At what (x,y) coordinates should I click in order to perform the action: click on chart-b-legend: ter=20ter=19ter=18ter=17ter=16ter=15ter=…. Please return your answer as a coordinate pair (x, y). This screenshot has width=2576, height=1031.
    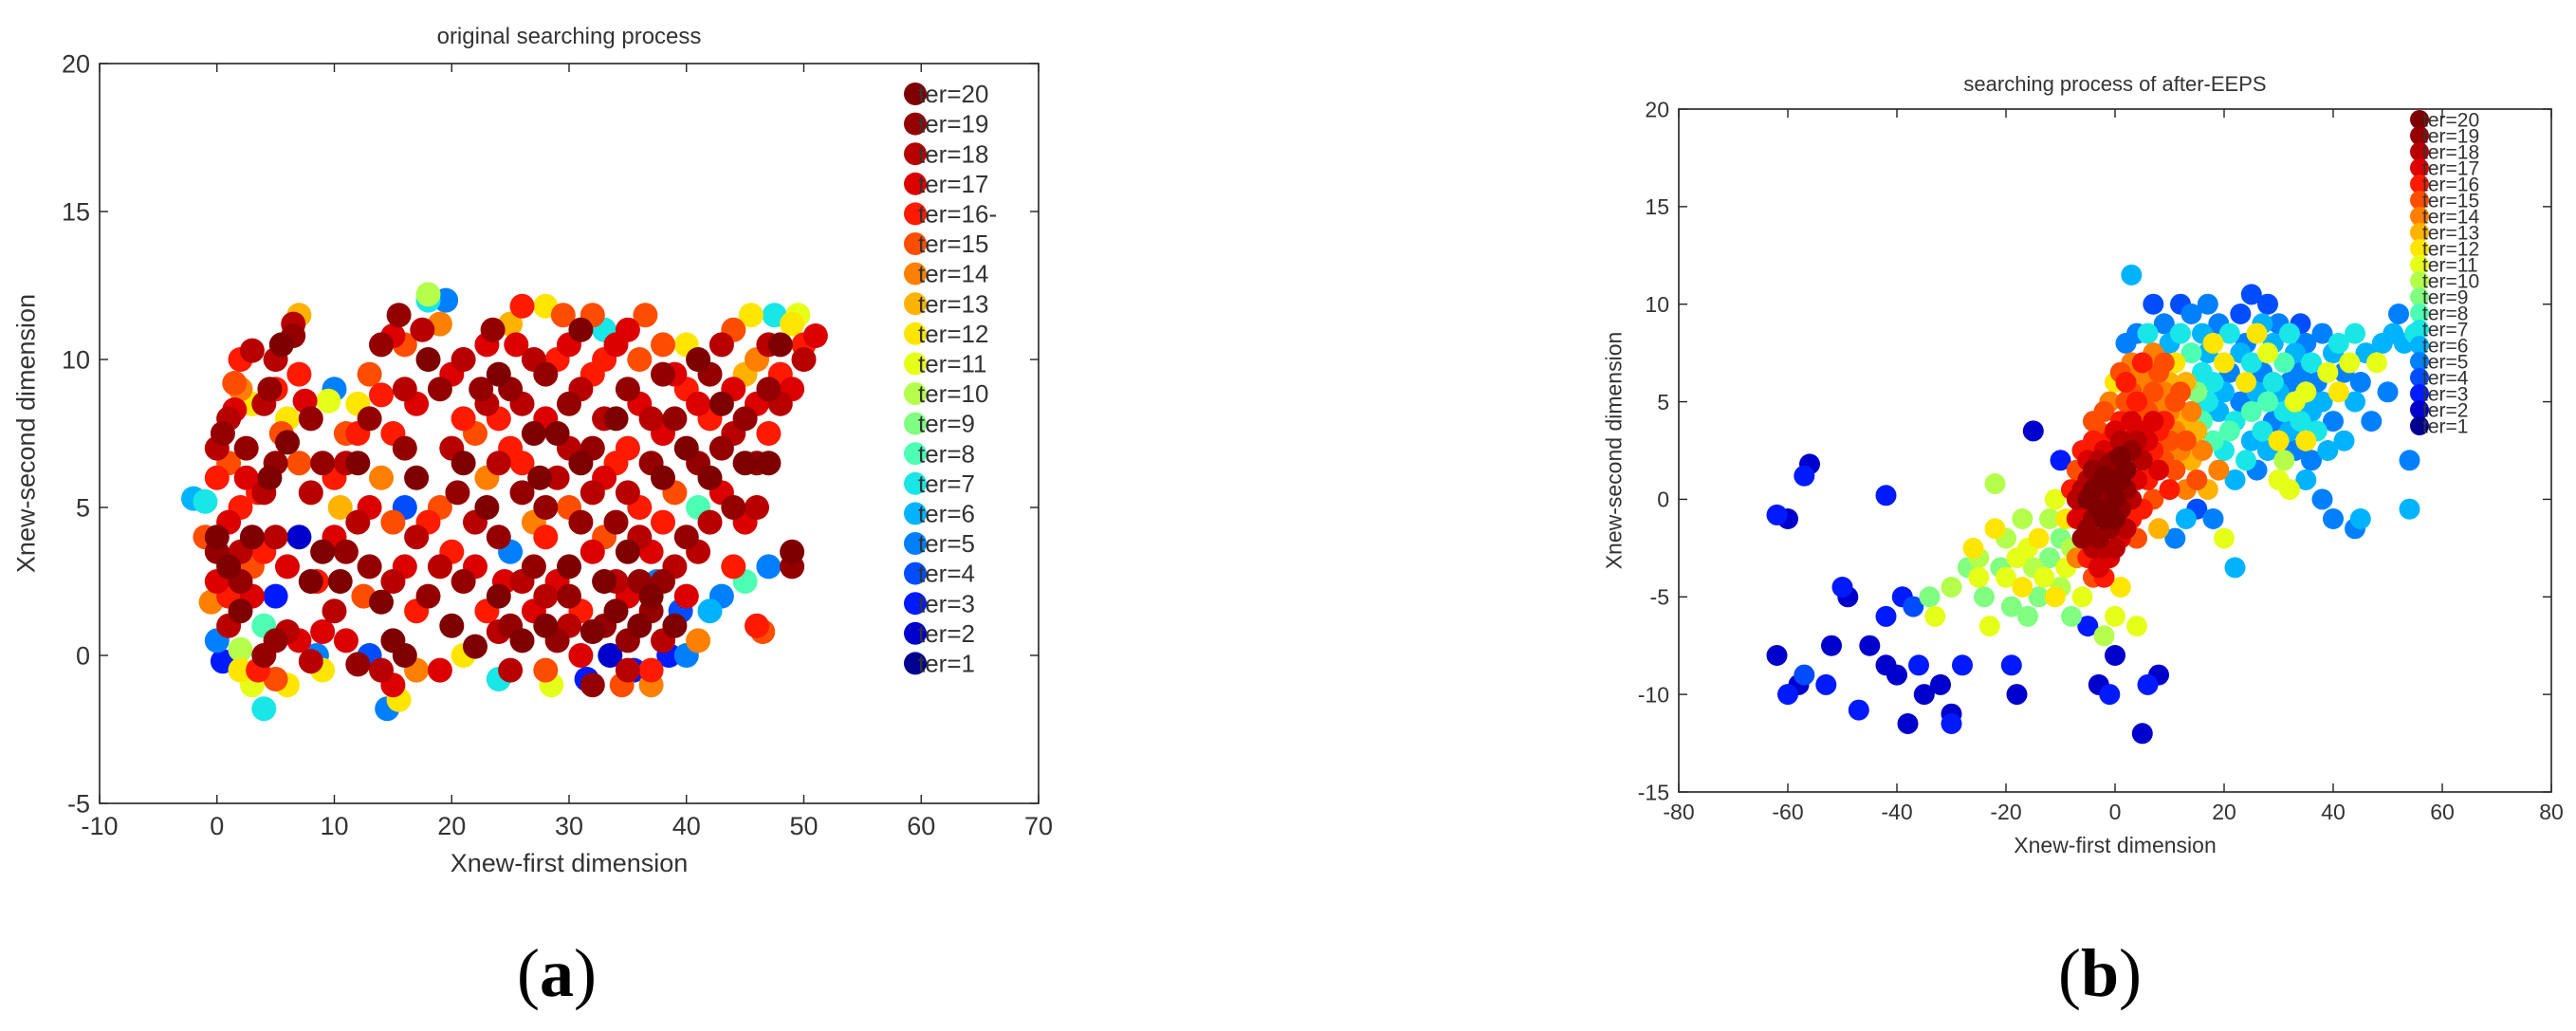
    Looking at the image, I should click on (2444, 273).